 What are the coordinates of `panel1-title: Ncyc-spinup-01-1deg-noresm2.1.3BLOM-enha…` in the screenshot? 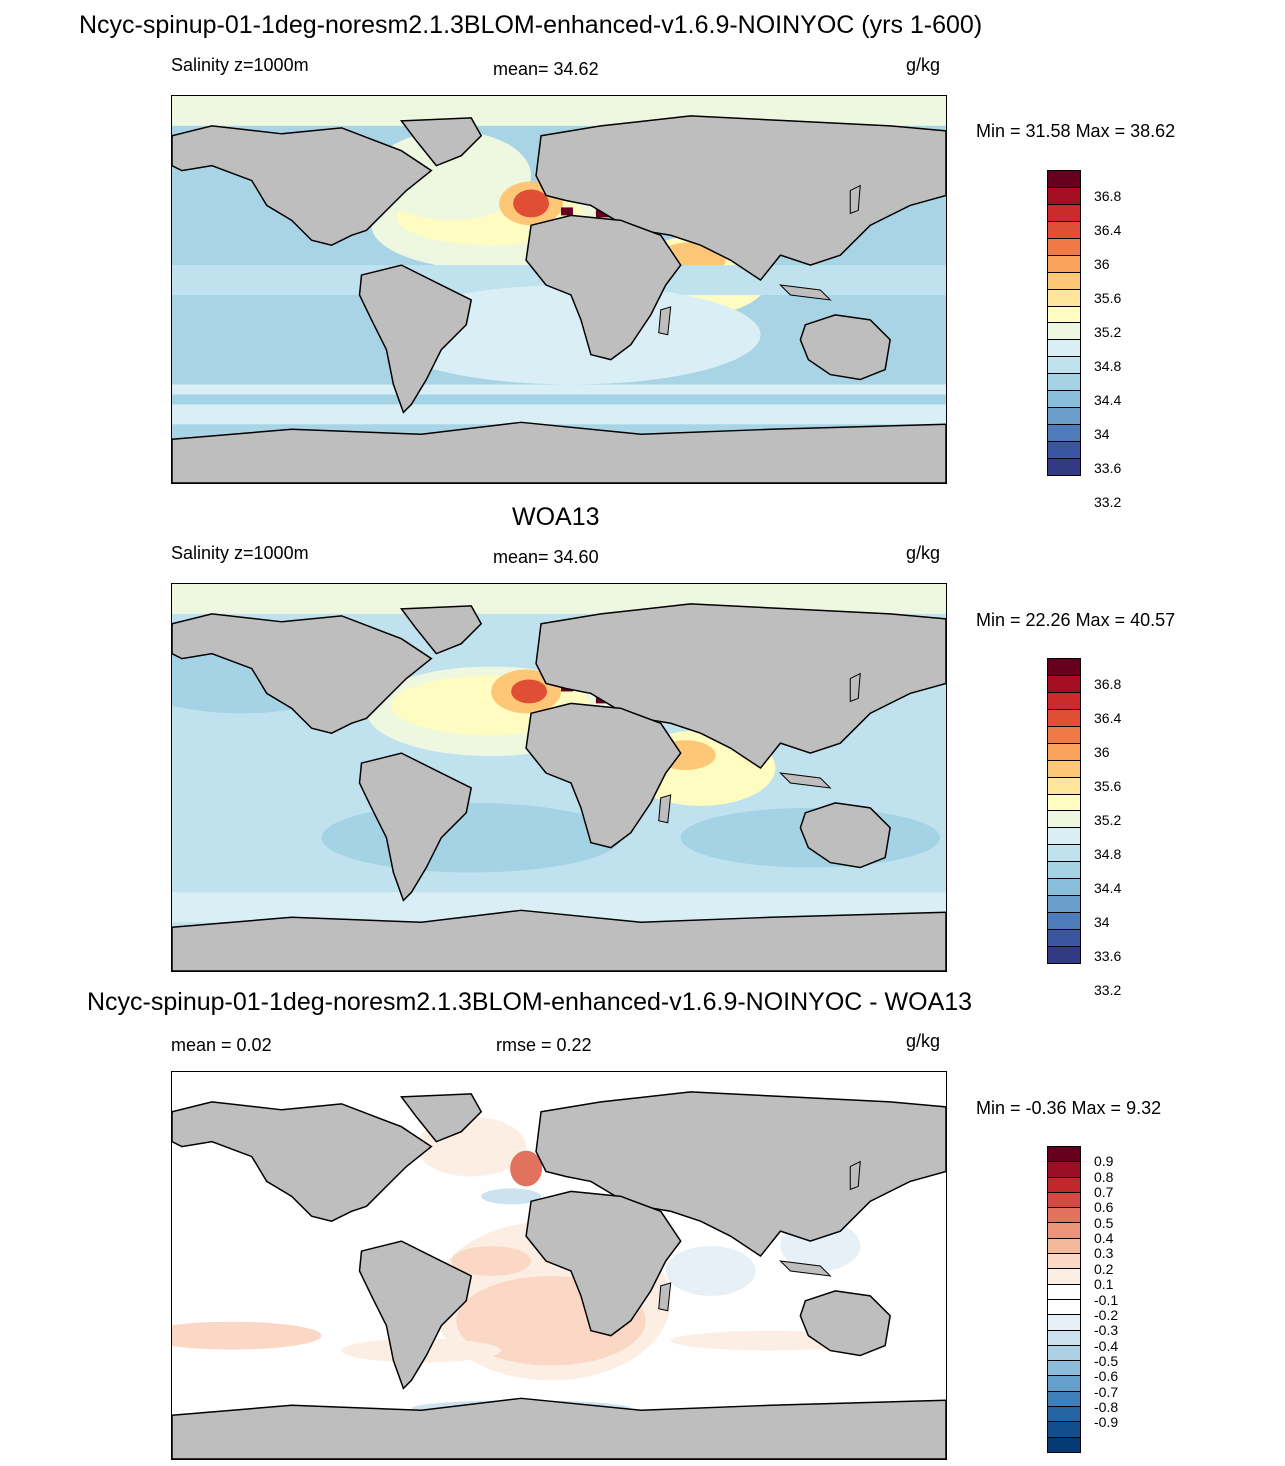 It's located at (531, 25).